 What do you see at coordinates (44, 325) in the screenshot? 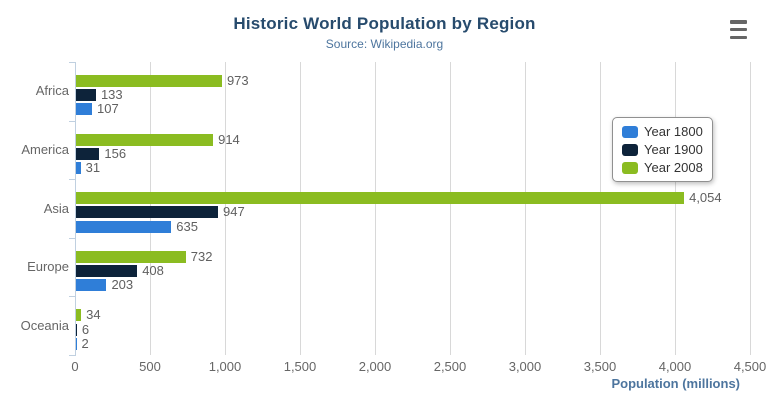
I see `category-label: Oceania` at bounding box center [44, 325].